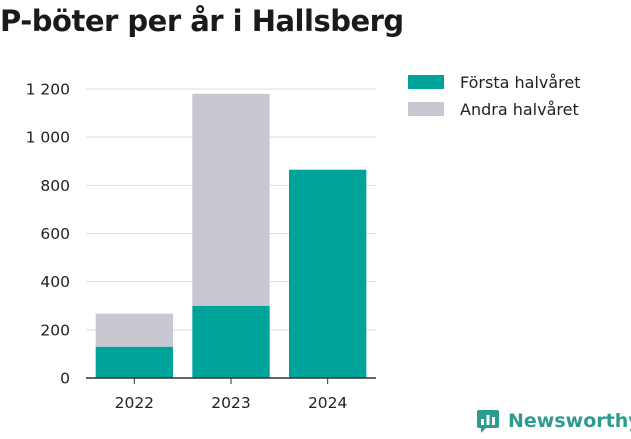 The width and height of the screenshot is (631, 439). I want to click on legend-item-first-half: Första halvåret, so click(494, 82).